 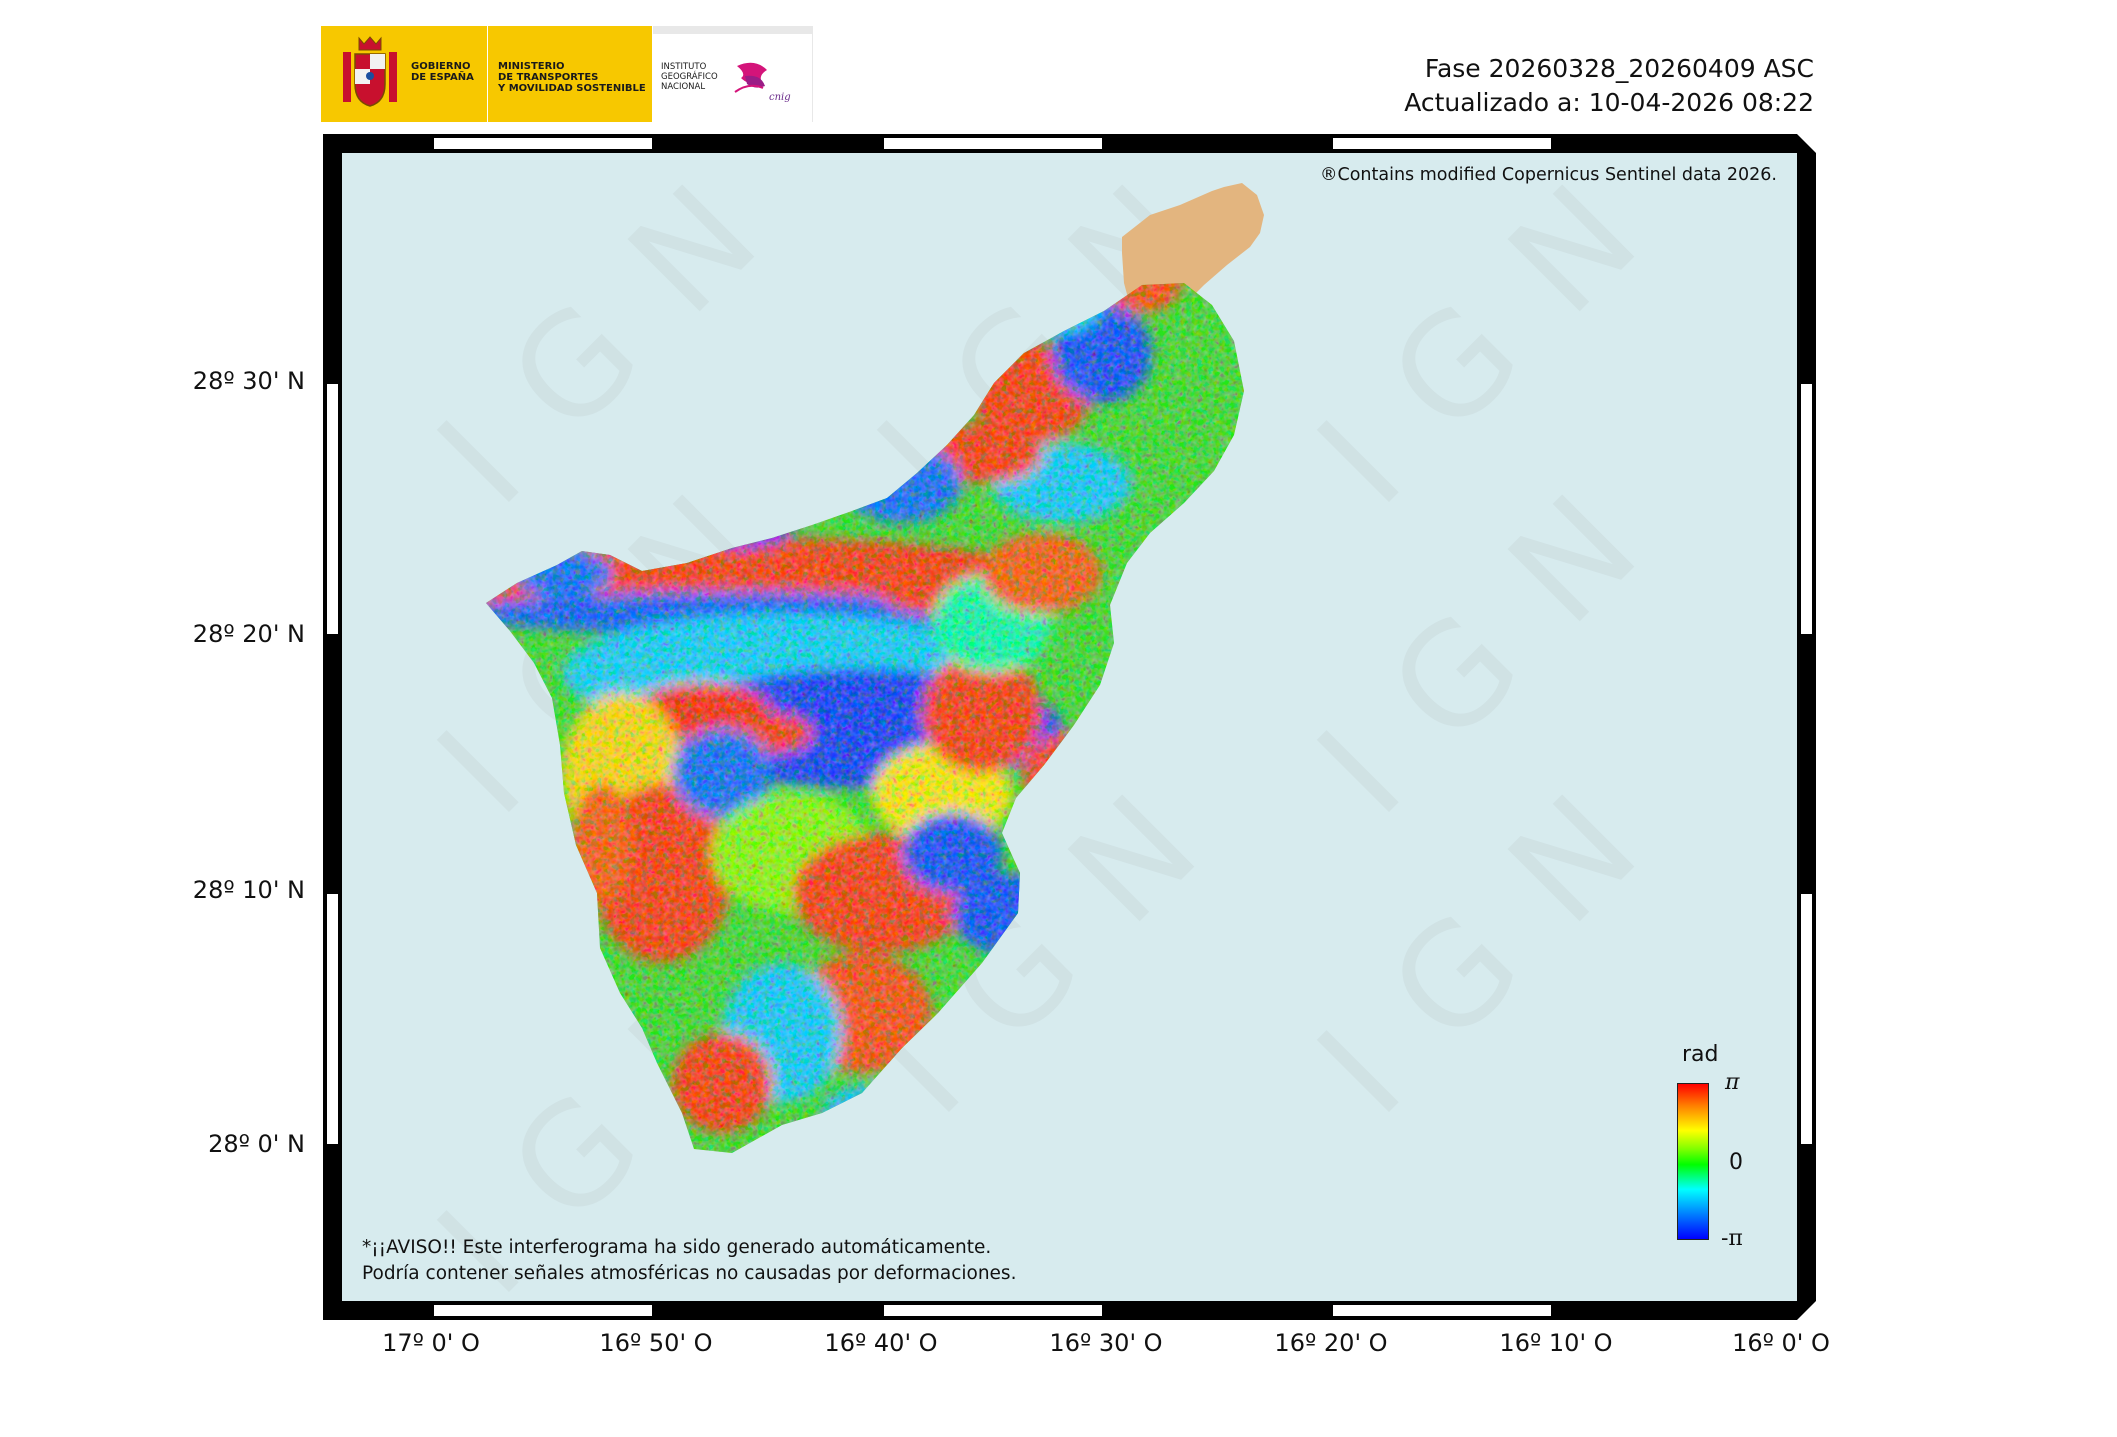 What do you see at coordinates (733, 74) in the screenshot?
I see `ign-logo: INSTITUTO GEOGRÁFICO NACIONAL cnig` at bounding box center [733, 74].